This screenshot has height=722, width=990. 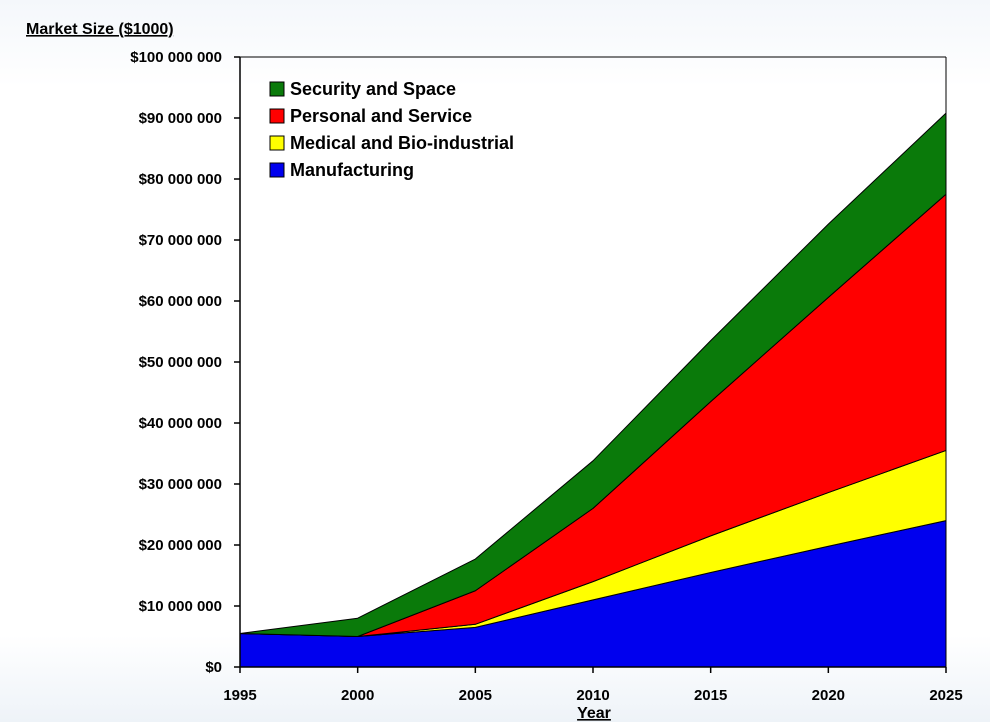 What do you see at coordinates (180, 545) in the screenshot?
I see `y-tick-label: $20 000 000` at bounding box center [180, 545].